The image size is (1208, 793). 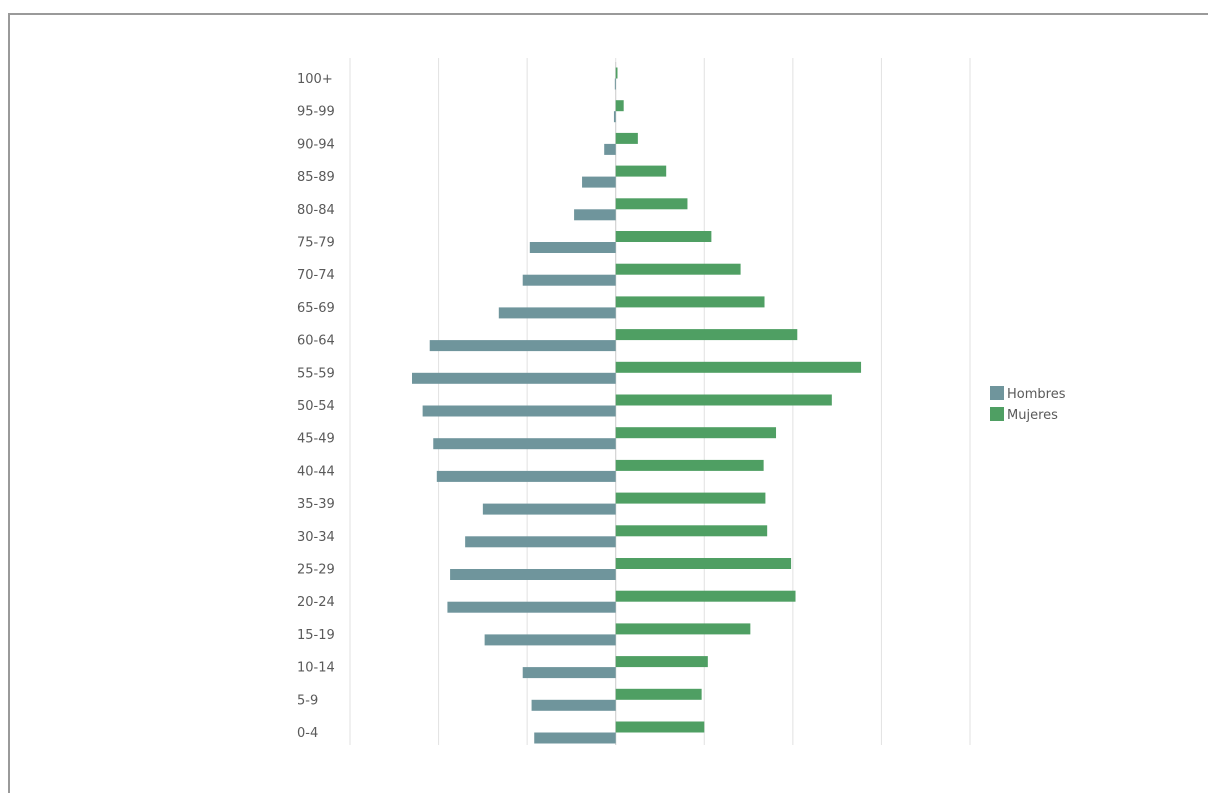 What do you see at coordinates (316, 439) in the screenshot?
I see `y-tick-label: 45-49` at bounding box center [316, 439].